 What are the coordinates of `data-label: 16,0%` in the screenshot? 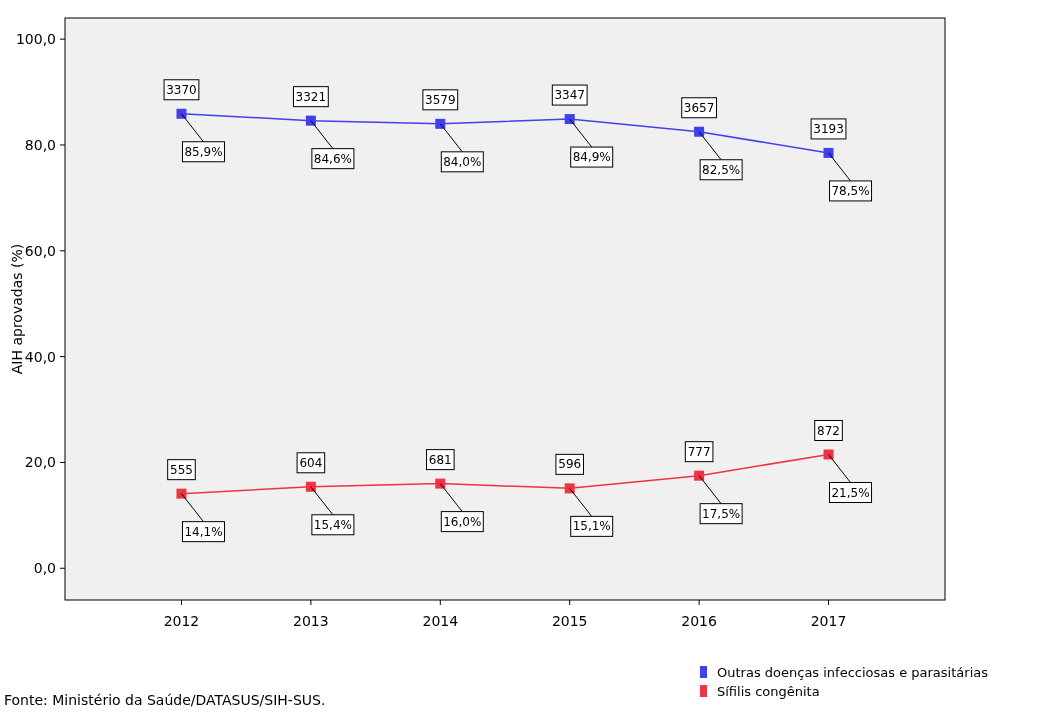 It's located at (462, 521).